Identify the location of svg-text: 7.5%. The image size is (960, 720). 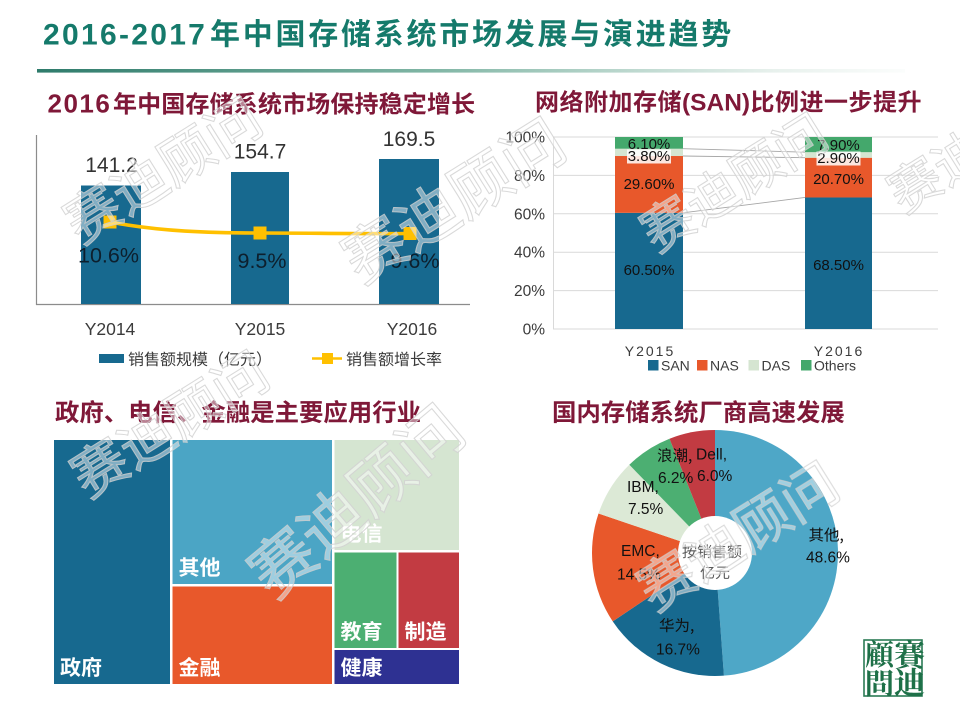
(646, 509).